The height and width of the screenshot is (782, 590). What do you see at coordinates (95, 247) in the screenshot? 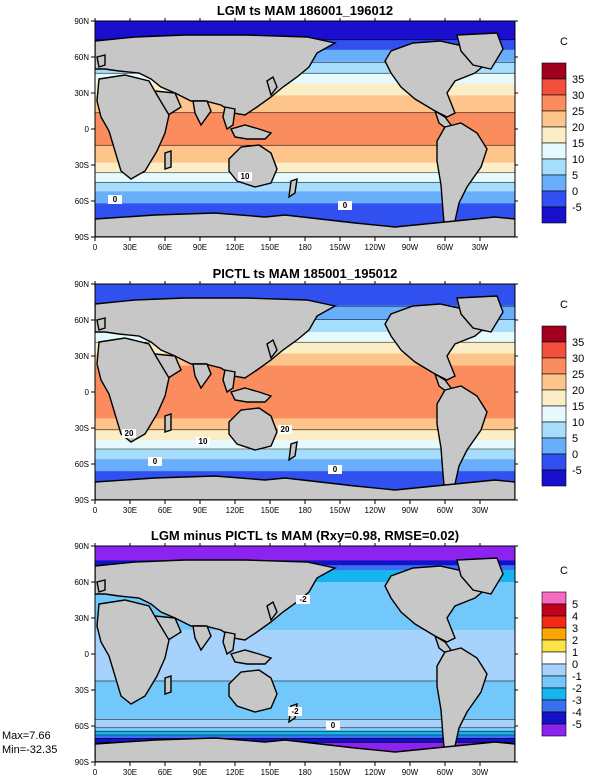
I see `x-tick-label: 0` at bounding box center [95, 247].